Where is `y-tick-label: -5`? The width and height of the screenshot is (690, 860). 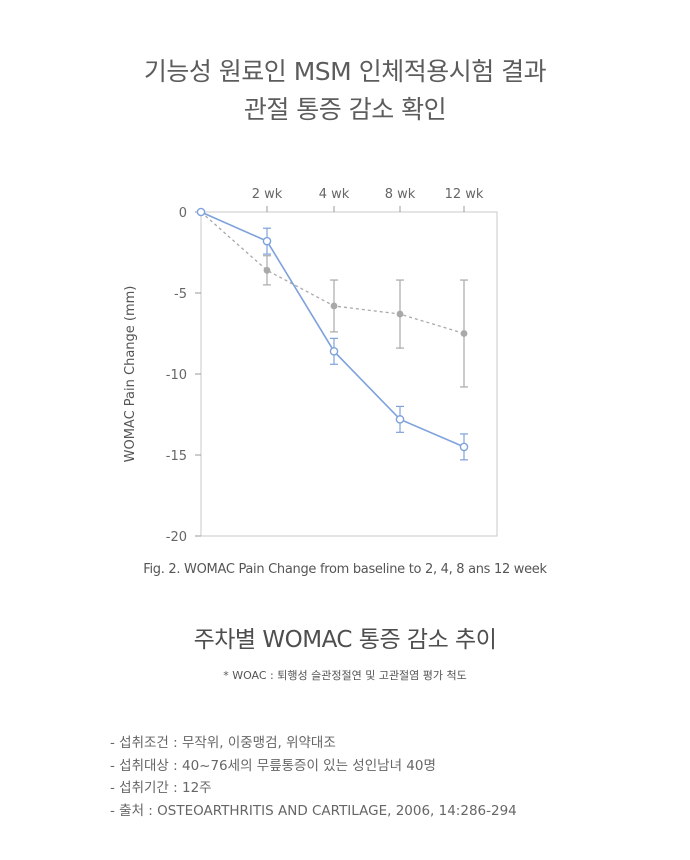 y-tick-label: -5 is located at coordinates (180, 294).